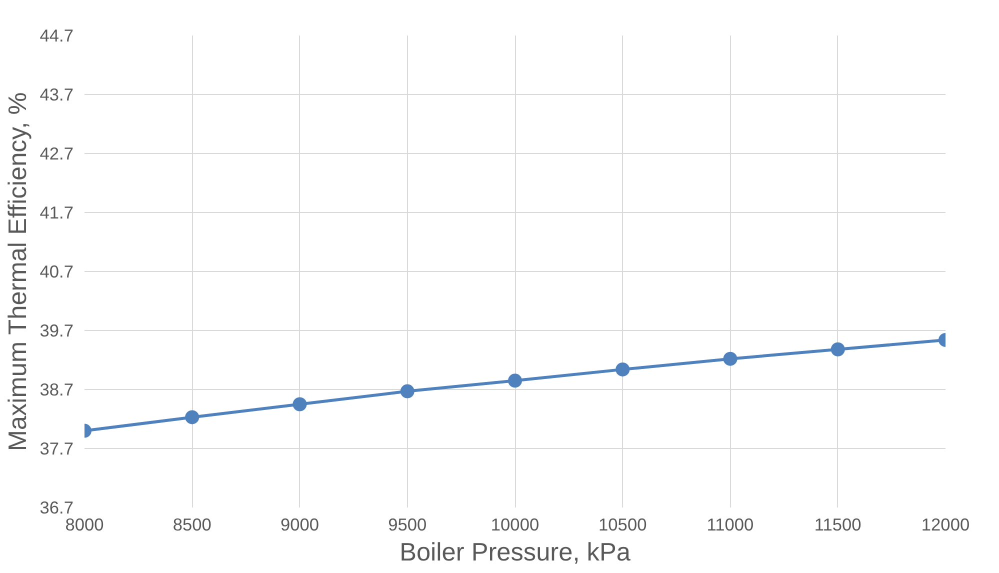 The height and width of the screenshot is (573, 999). What do you see at coordinates (838, 524) in the screenshot?
I see `x-tick-label: 11500` at bounding box center [838, 524].